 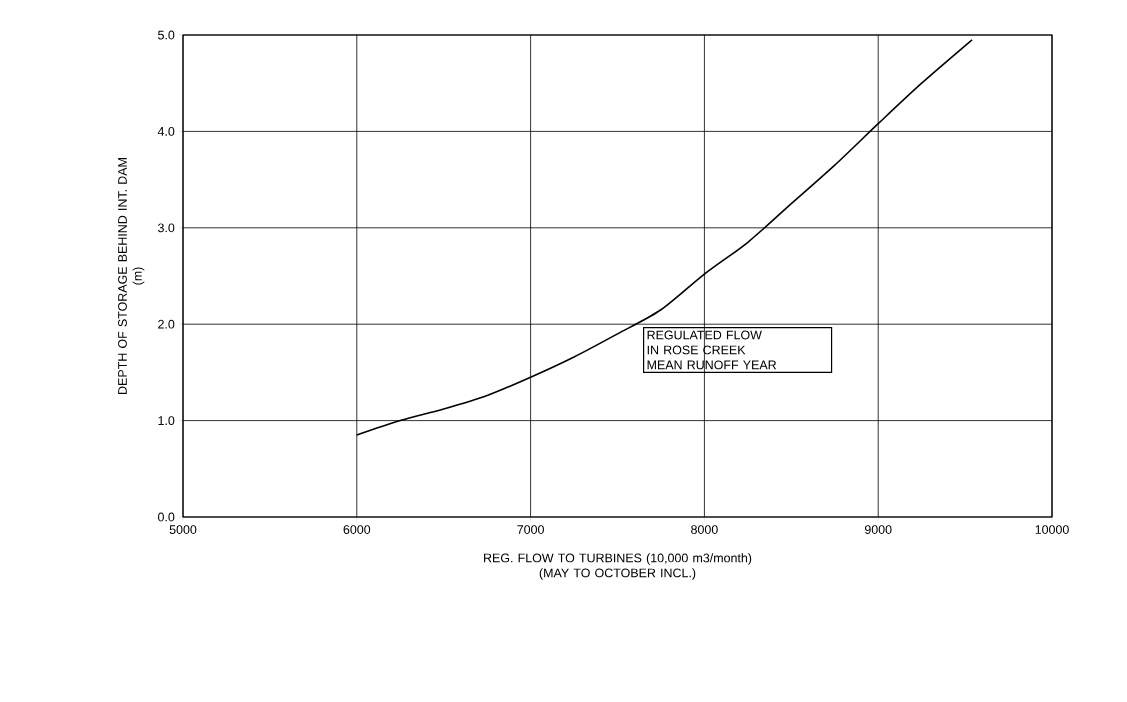 I want to click on y-tick-label: 4.0, so click(x=166, y=131).